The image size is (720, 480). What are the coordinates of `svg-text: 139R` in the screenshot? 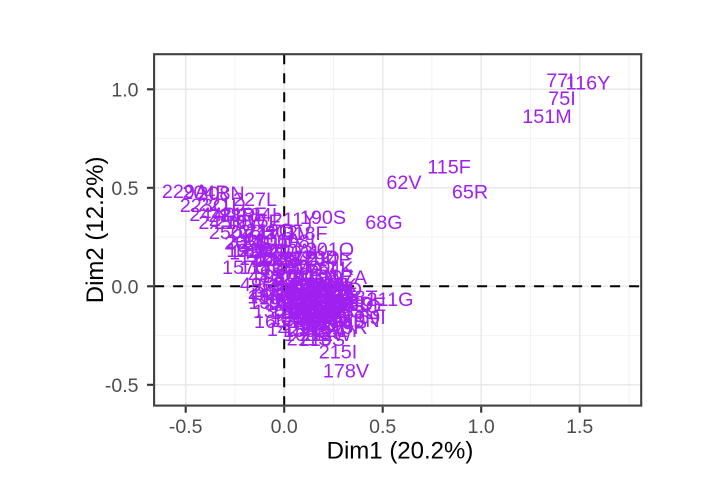 It's located at (271, 303).